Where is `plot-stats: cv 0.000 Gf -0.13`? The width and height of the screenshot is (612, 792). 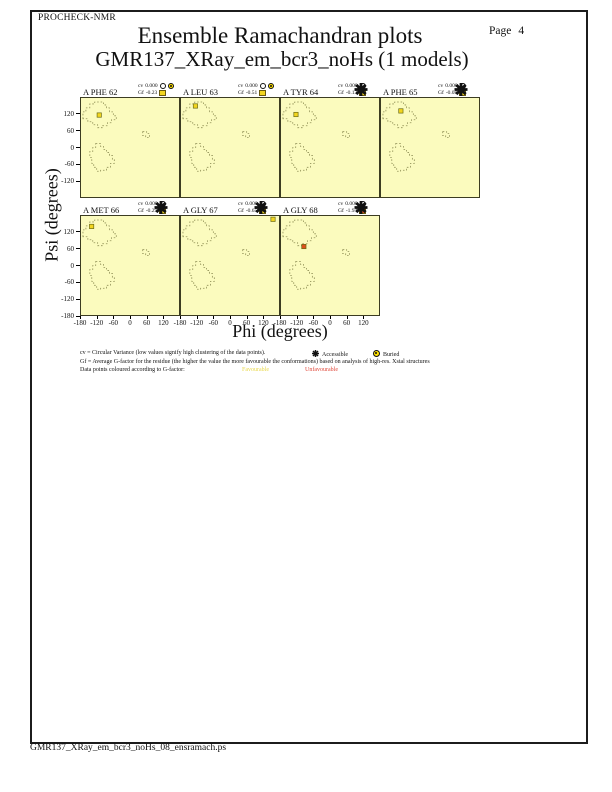
plot-stats: cv 0.000 Gf -0.13 is located at coordinates (361, 89).